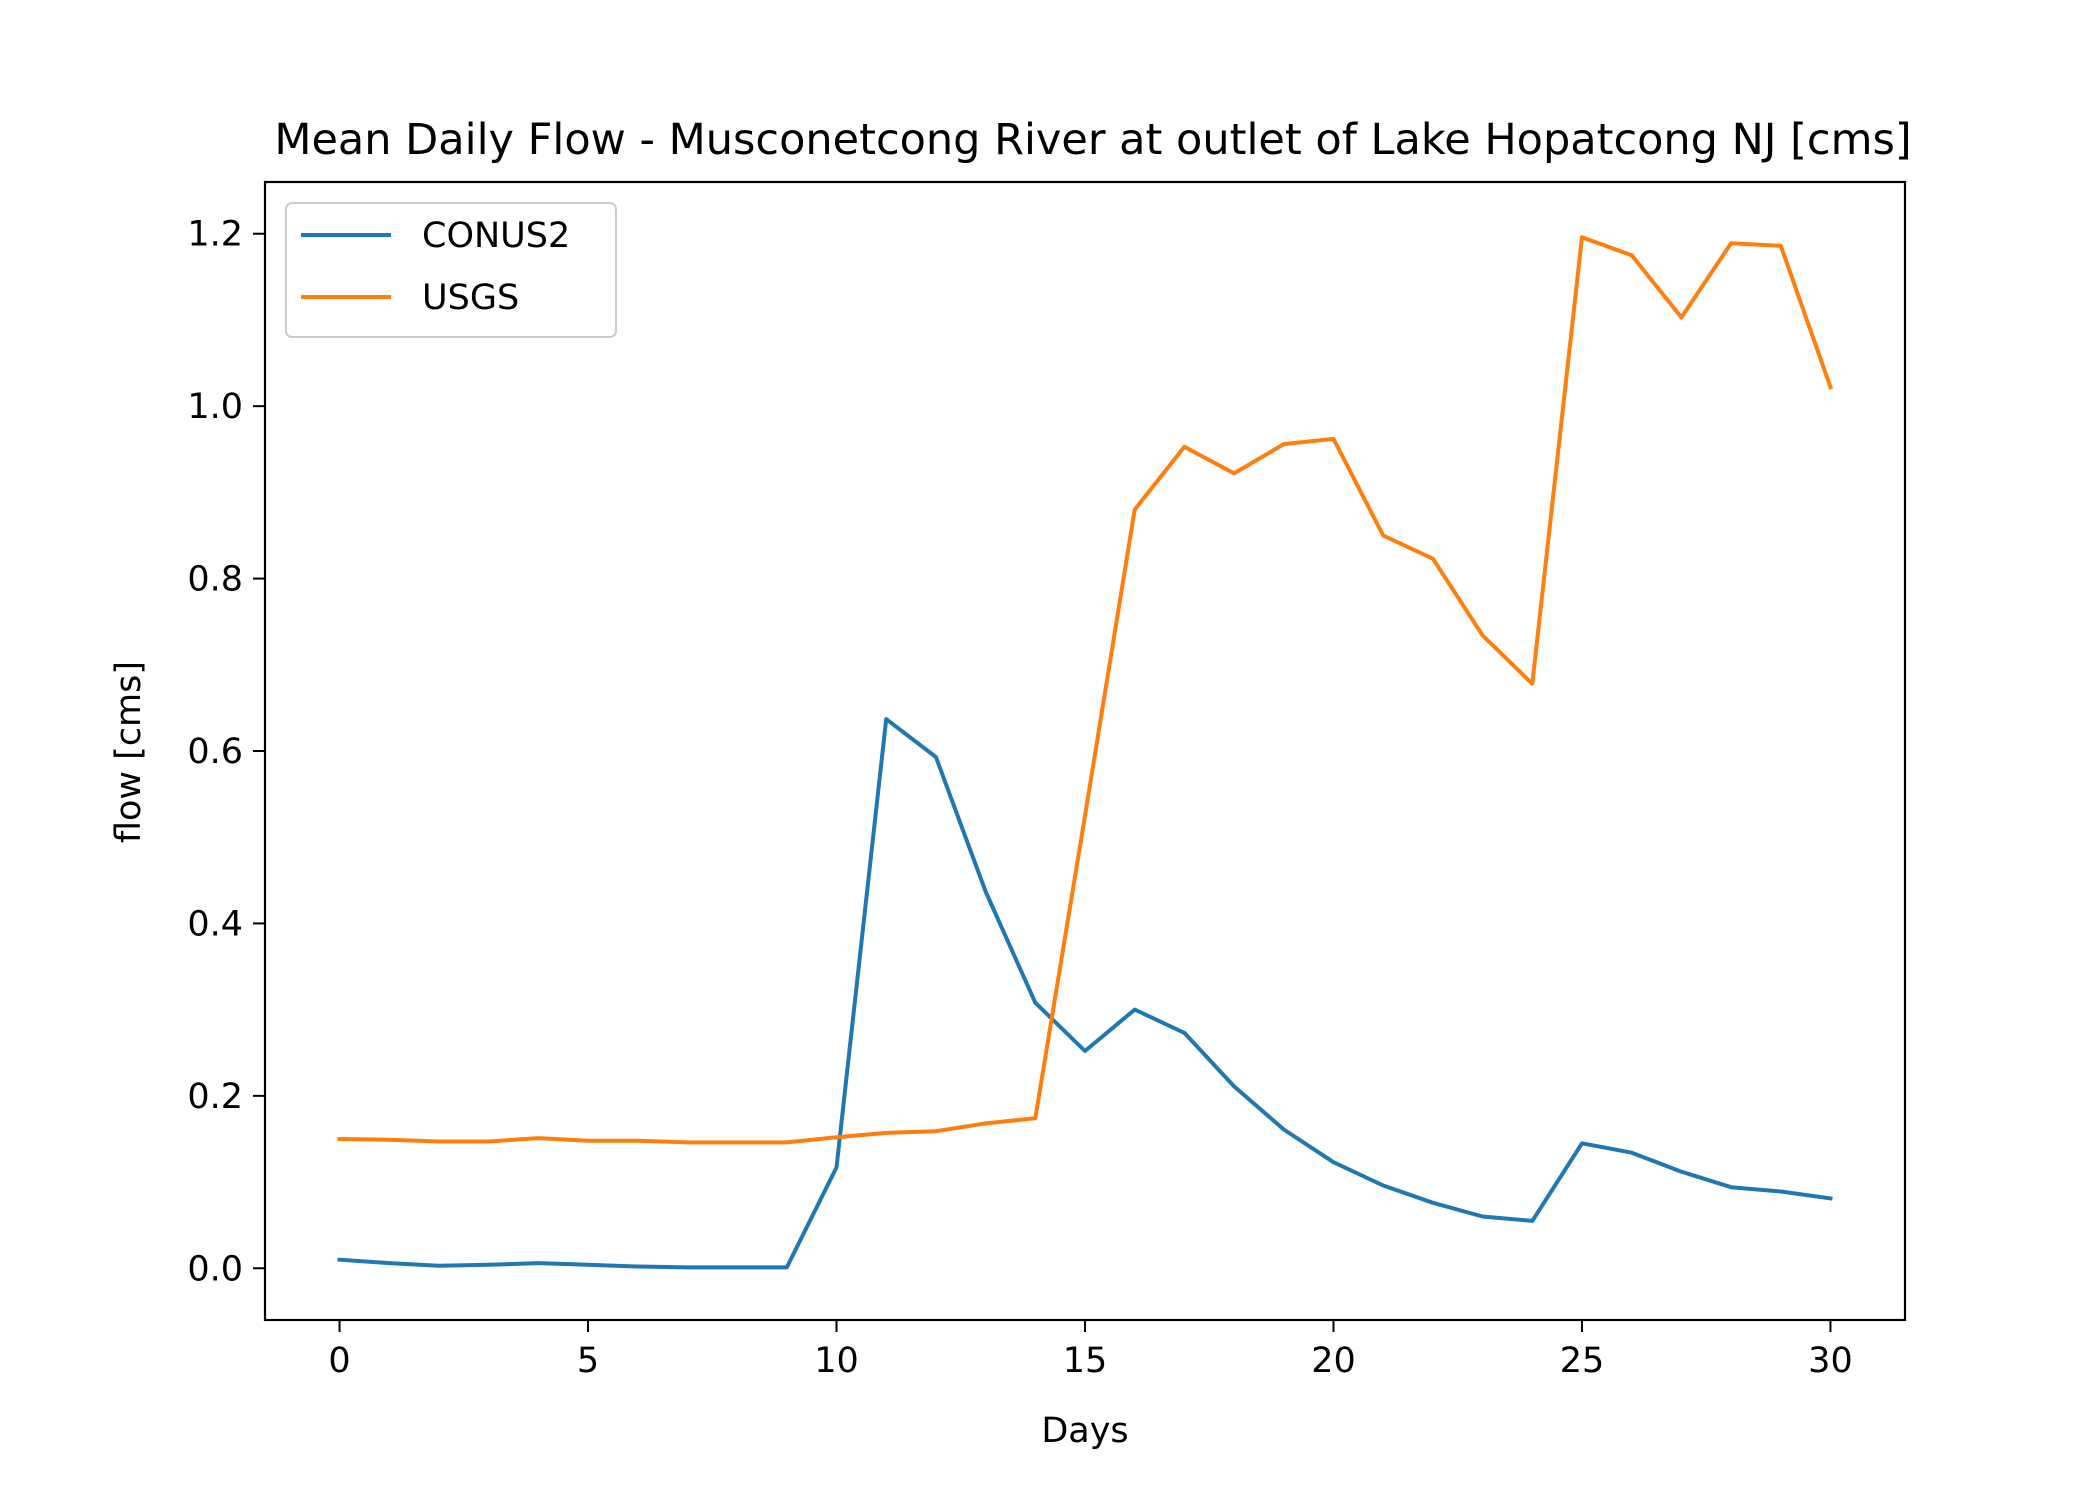  I want to click on y-tick-label: 0.2, so click(215, 1097).